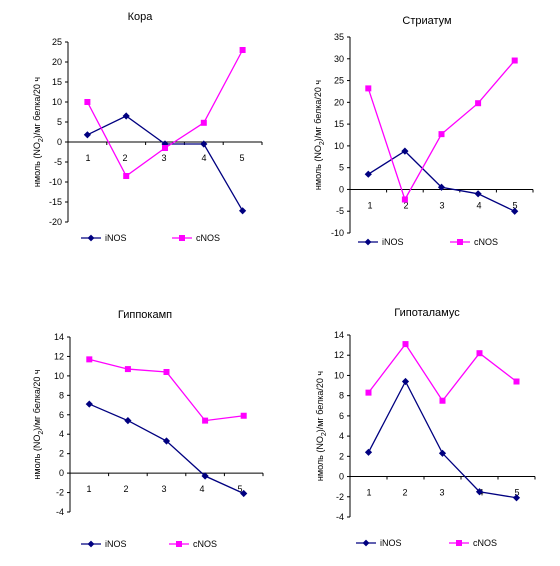  I want to click on y-tick-label: -20, so click(55, 222).